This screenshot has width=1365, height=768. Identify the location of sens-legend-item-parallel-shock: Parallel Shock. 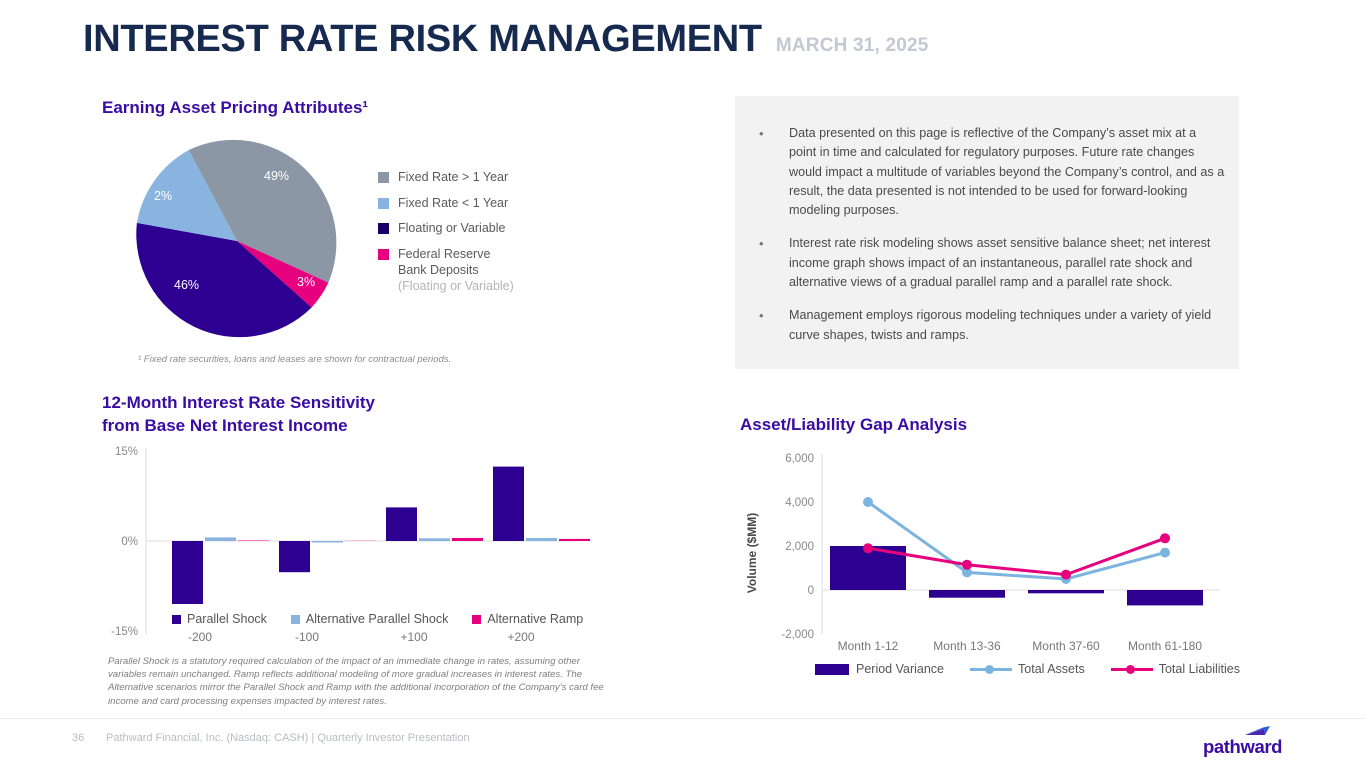
(219, 619).